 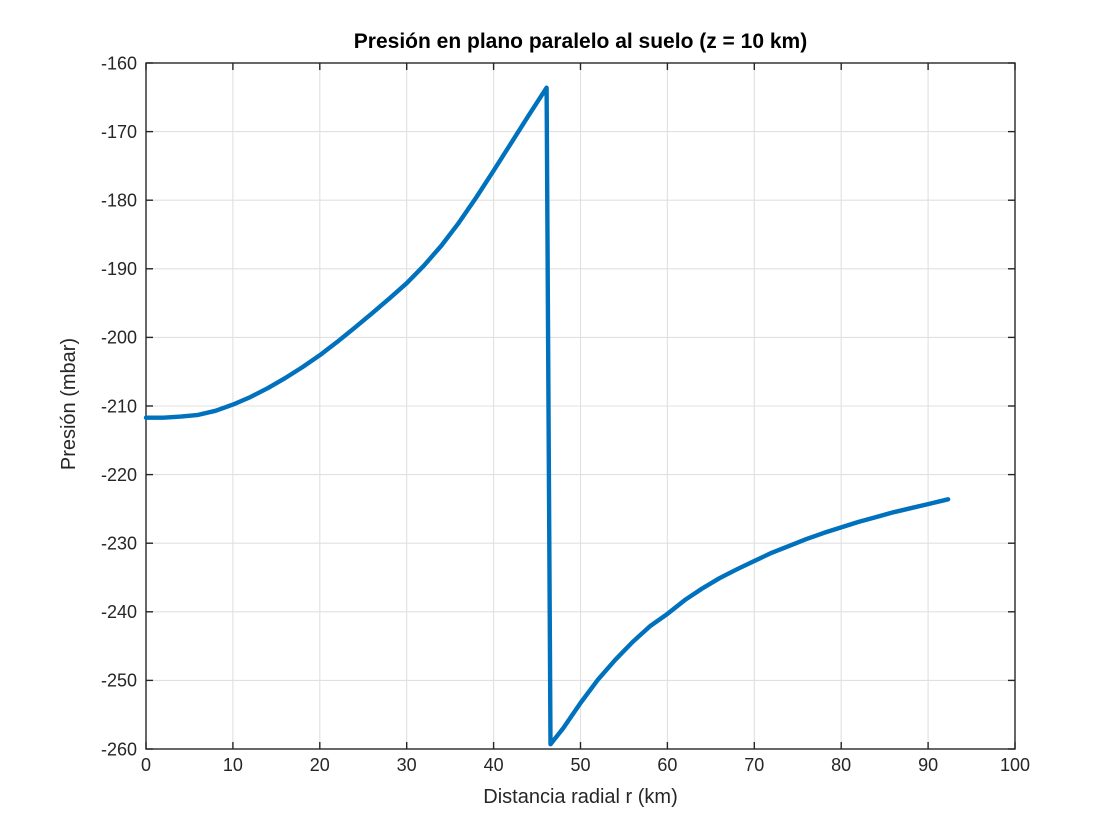 What do you see at coordinates (119, 544) in the screenshot?
I see `y-tick-label: -230` at bounding box center [119, 544].